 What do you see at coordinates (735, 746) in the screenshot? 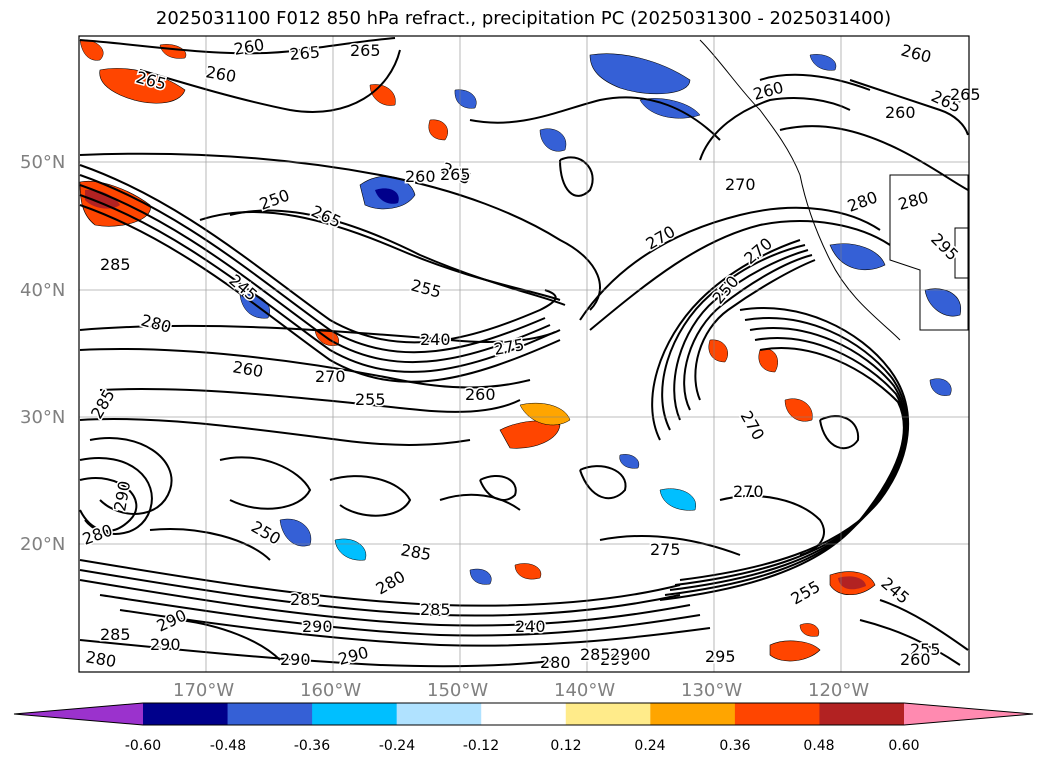
I see `cb-tick-label-8: 0.36` at bounding box center [735, 746].